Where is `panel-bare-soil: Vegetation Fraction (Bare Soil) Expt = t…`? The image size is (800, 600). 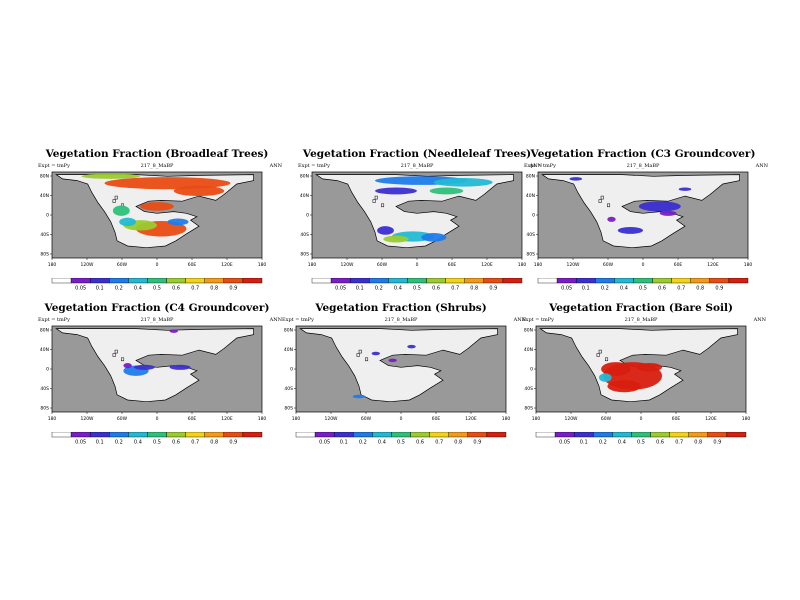
panel-bare-soil: Vegetation Fraction (Bare Soil) Expt = t… is located at coordinates (641, 374).